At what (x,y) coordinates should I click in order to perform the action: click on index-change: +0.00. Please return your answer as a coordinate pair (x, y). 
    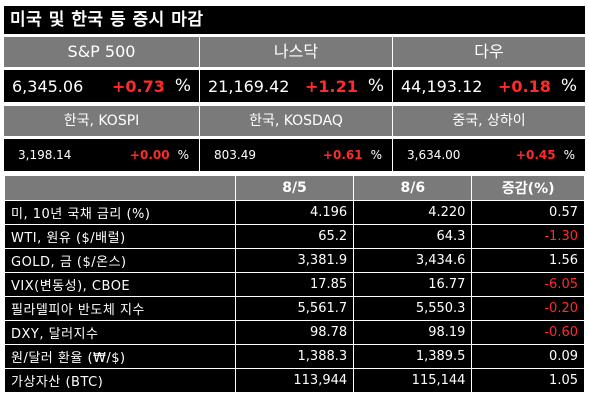
    Looking at the image, I should click on (149, 155).